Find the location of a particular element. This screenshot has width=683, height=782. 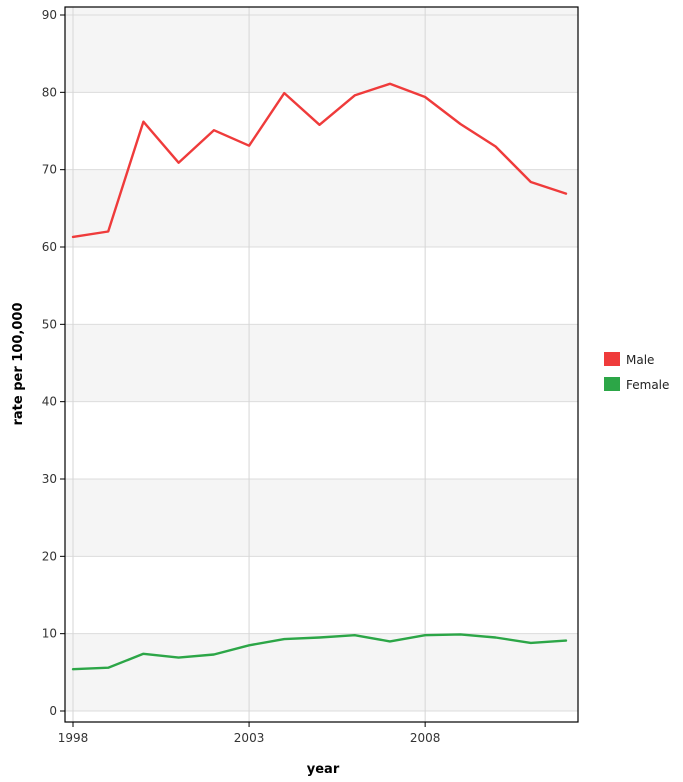

legend-swatch-male is located at coordinates (612, 359).